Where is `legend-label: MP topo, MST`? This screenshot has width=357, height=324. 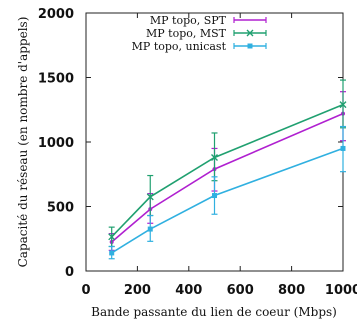
legend-label: MP topo, MST is located at coordinates (186, 33).